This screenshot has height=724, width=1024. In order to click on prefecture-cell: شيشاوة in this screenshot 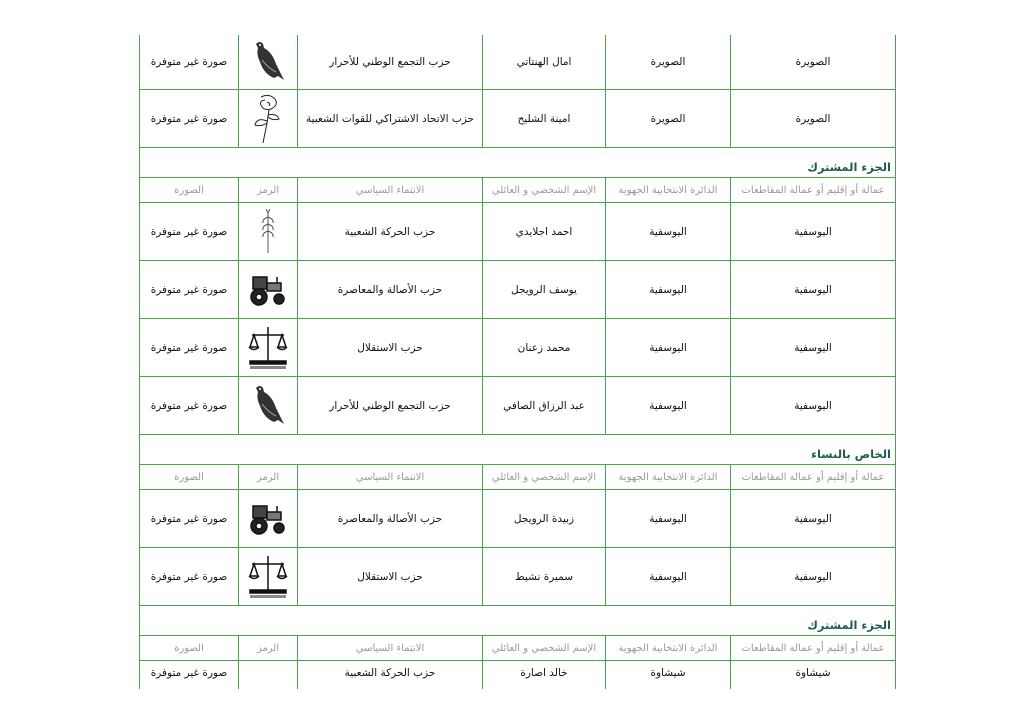, I will do `click(813, 674)`.